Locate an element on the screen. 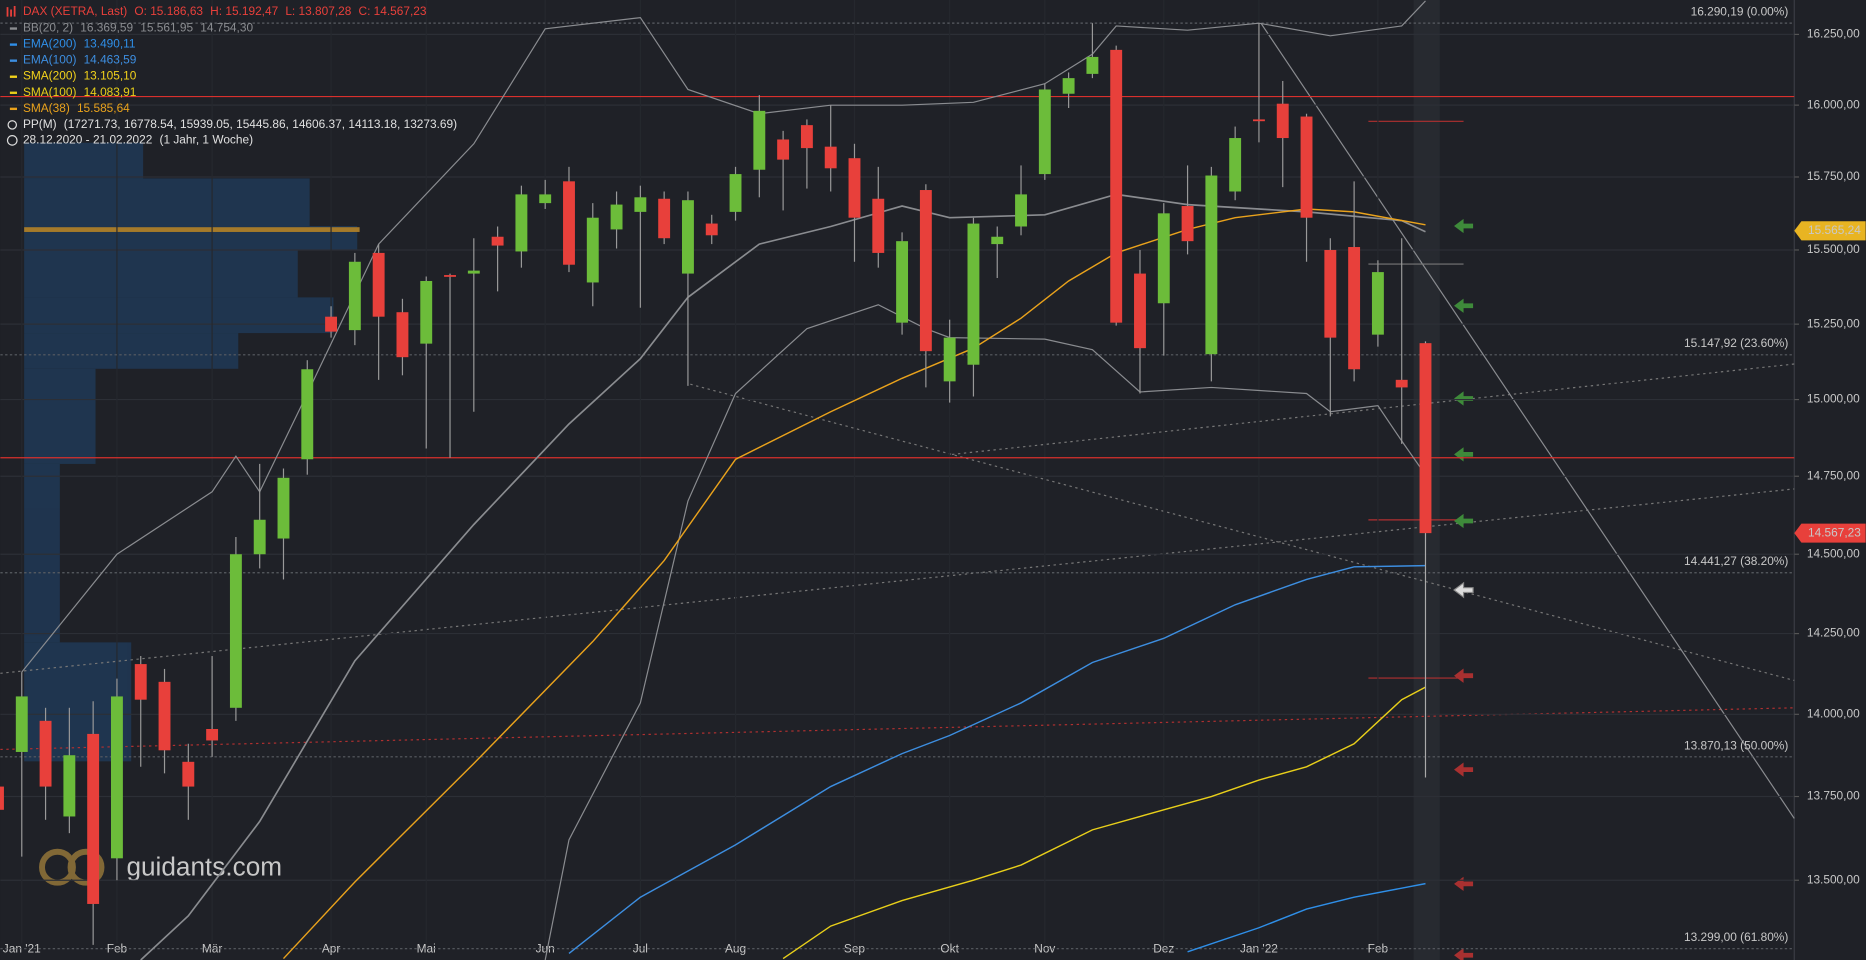  y-tick-label: 14.500,00 is located at coordinates (1833, 553).